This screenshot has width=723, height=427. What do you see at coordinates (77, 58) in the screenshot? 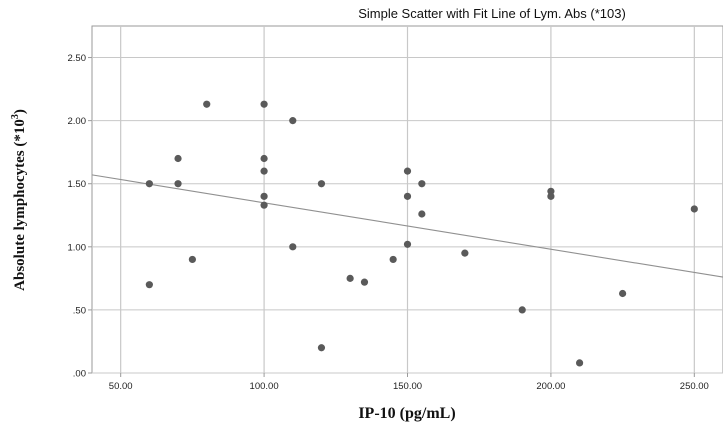
I see `y-tick-label: 2.50` at bounding box center [77, 58].